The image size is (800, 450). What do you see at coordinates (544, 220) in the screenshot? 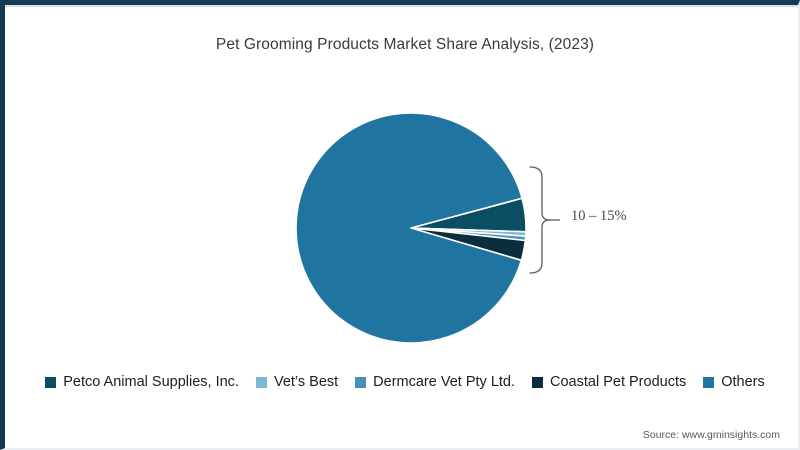
I see `range-bracket-icon` at bounding box center [544, 220].